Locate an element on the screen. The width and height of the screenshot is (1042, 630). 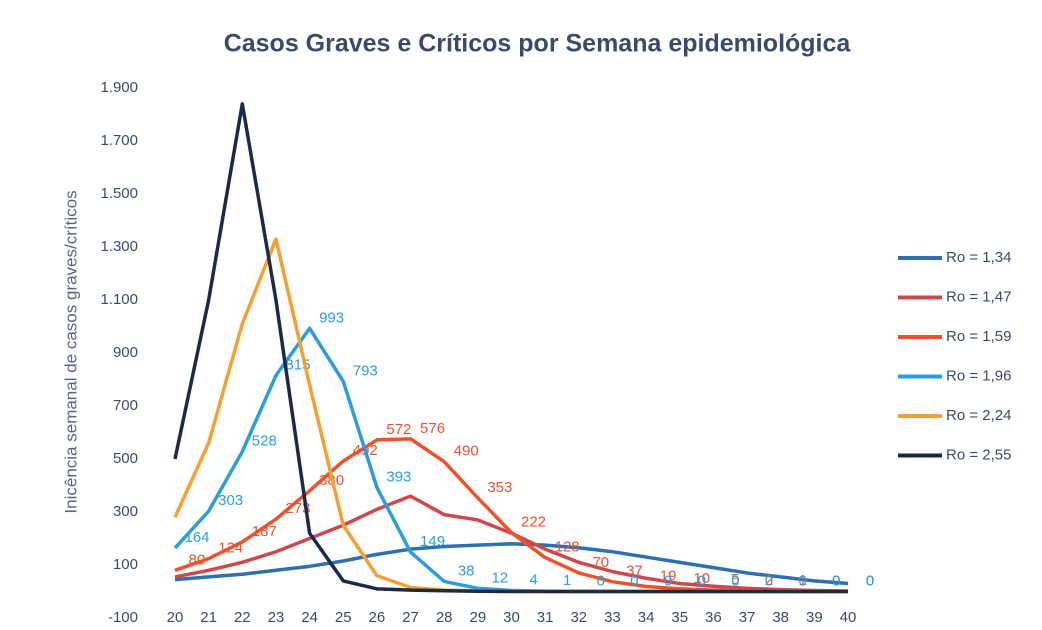
y-tick-label: 100 is located at coordinates (125, 564).